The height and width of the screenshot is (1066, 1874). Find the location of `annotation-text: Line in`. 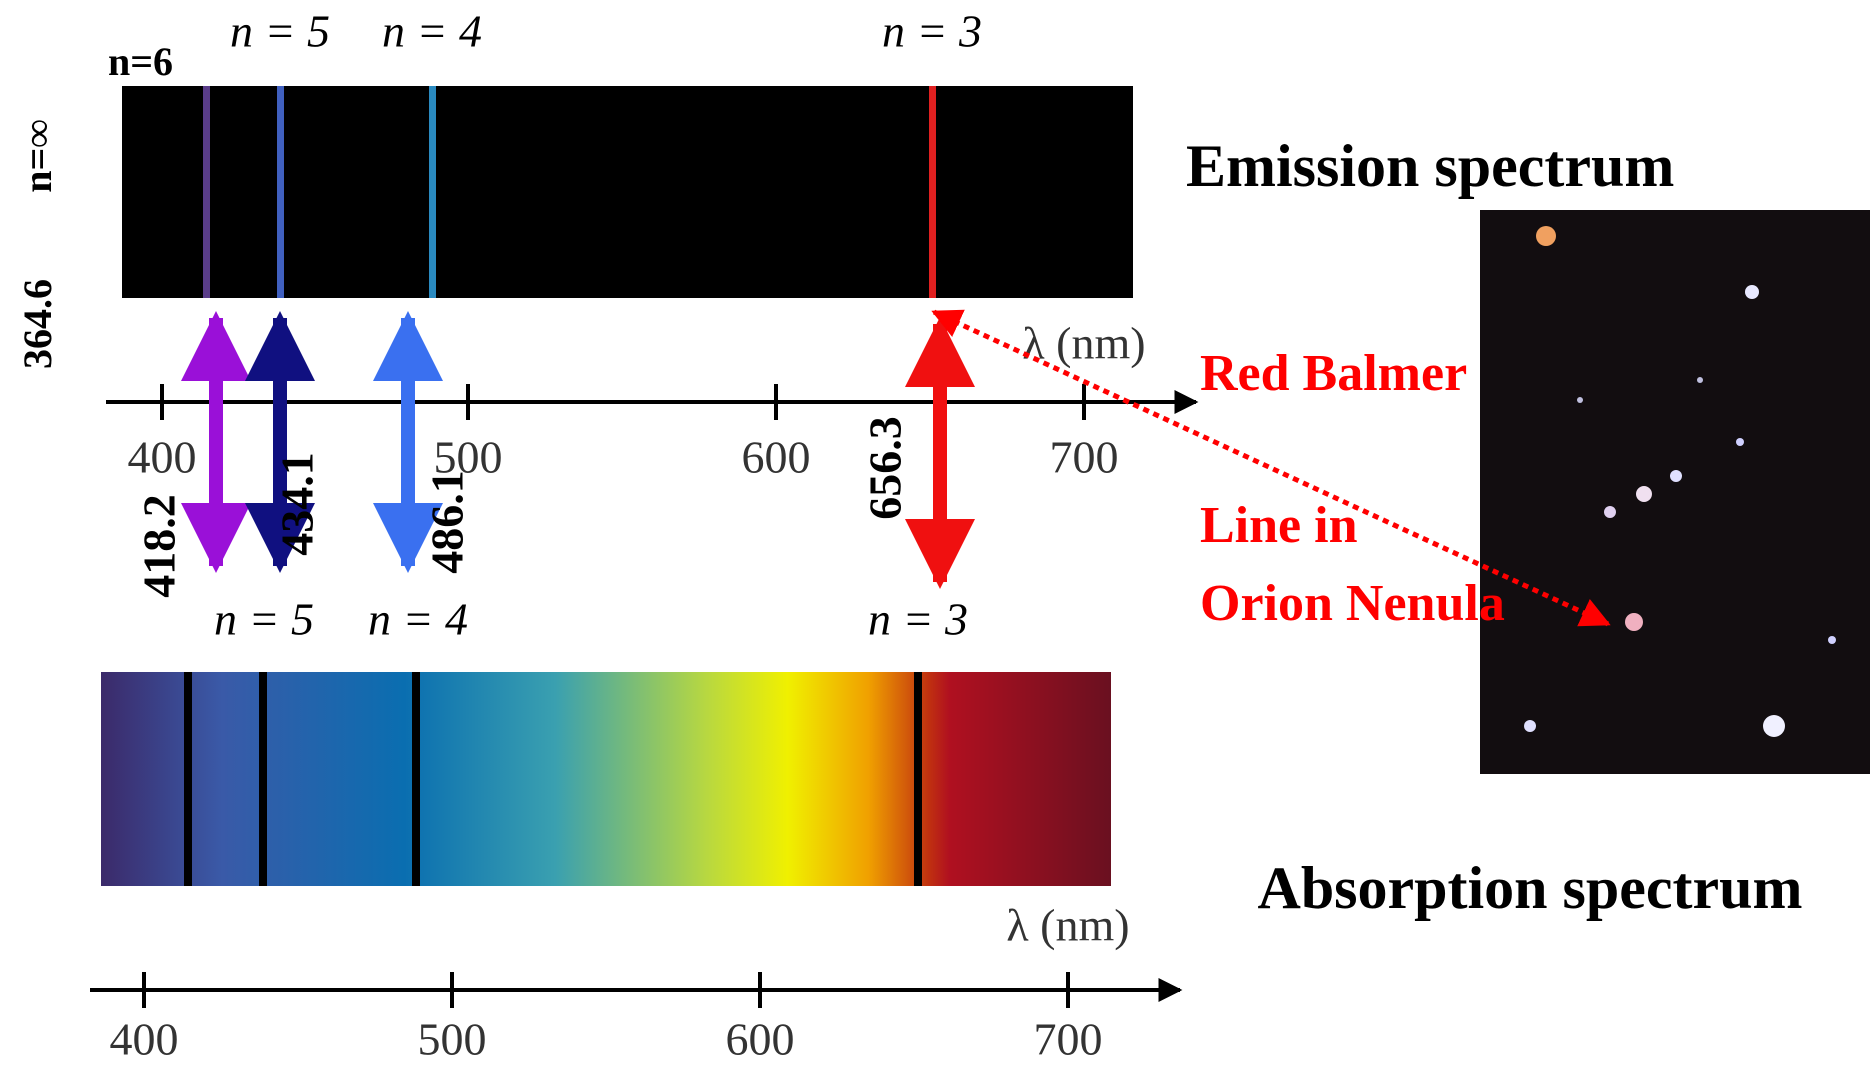

annotation-text: Line in is located at coordinates (1279, 525).